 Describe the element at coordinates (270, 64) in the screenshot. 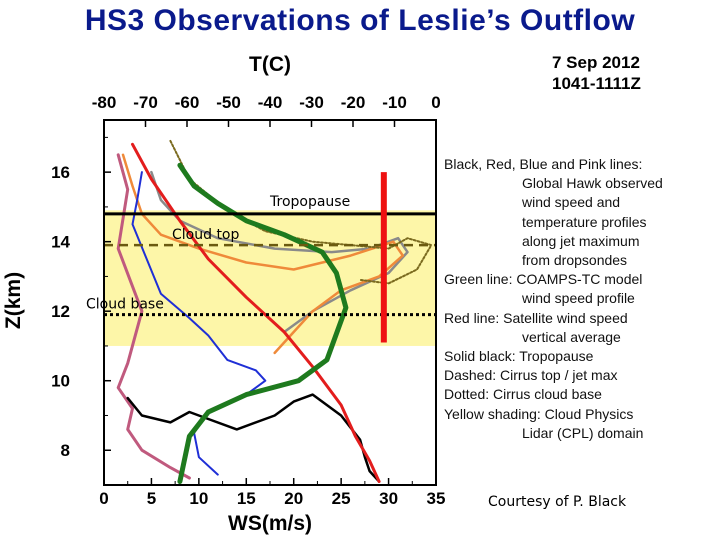

I see `top-axis-title: T(C)` at that location.